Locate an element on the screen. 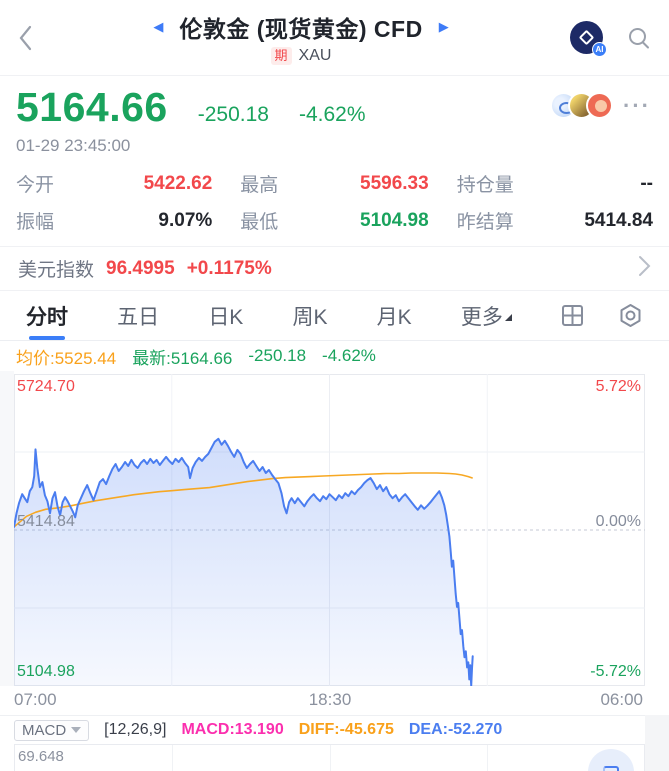  macd-scale-top: 69.648 is located at coordinates (41, 756).